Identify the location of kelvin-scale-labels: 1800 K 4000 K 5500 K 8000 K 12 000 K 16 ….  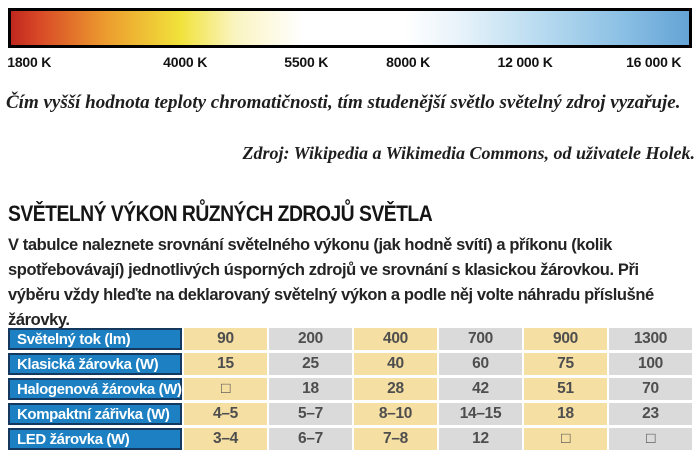
(349, 63).